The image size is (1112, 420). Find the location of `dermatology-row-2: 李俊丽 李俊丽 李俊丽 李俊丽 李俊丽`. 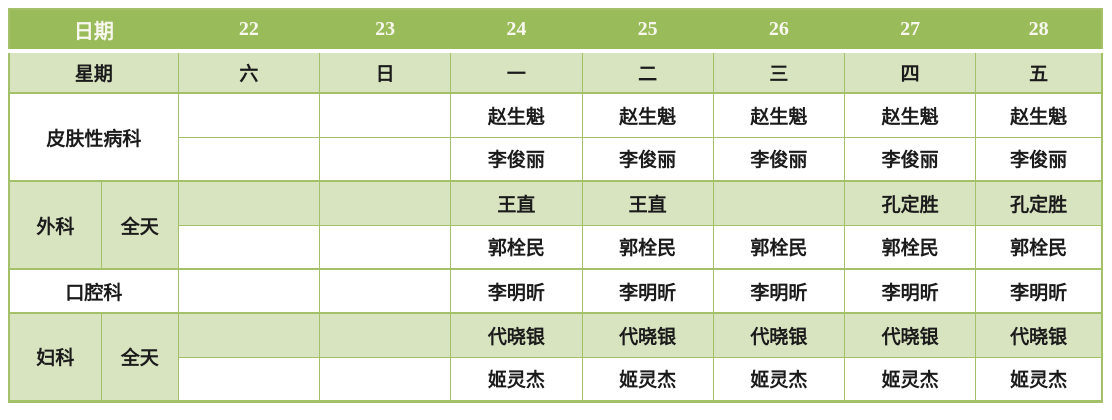

dermatology-row-2: 李俊丽 李俊丽 李俊丽 李俊丽 李俊丽 is located at coordinates (556, 159).